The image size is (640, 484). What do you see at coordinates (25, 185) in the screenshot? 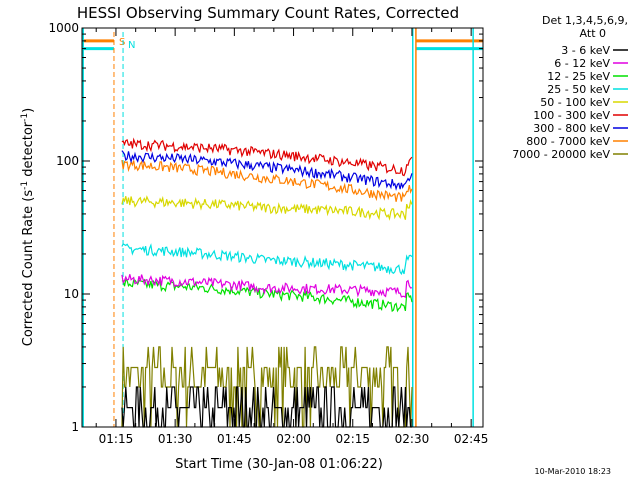
I see `y-axis-label-sup1: -1` at bounding box center [25, 185].